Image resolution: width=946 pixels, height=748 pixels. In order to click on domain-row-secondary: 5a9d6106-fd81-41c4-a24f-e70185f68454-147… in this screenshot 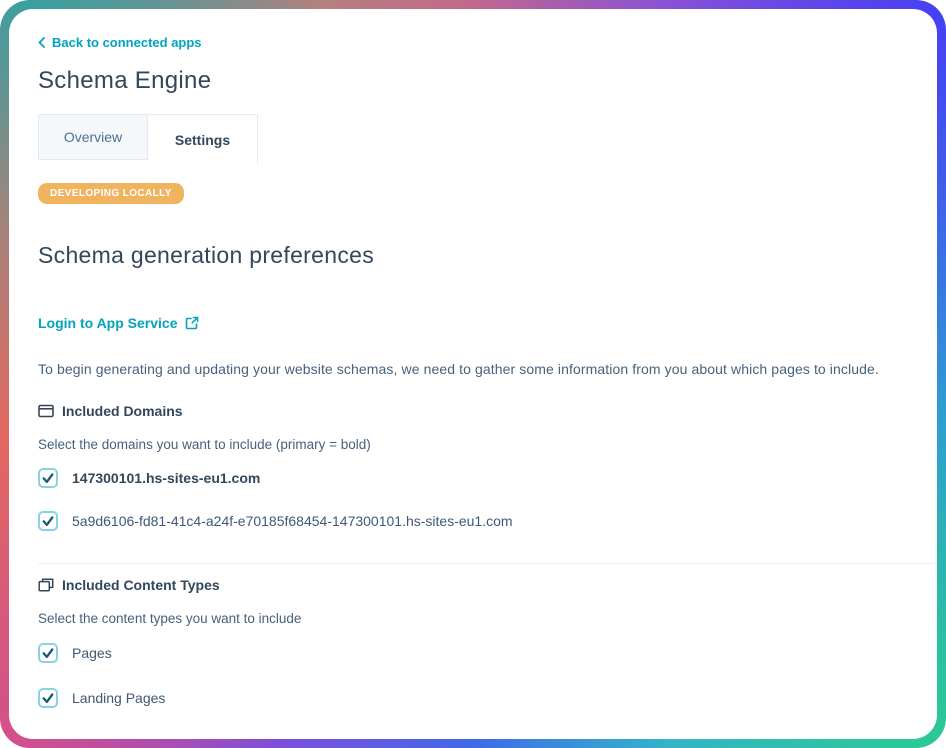, I will do `click(473, 521)`.